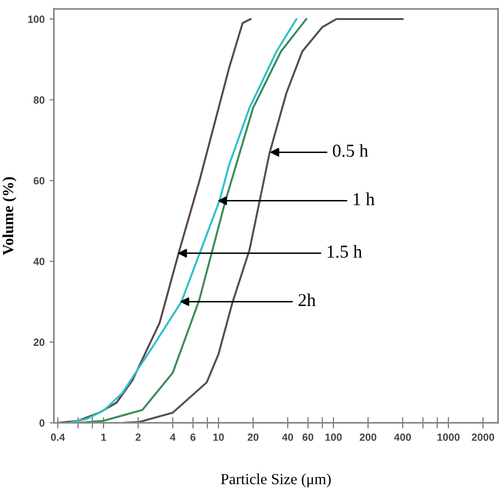  Describe the element at coordinates (57, 437) in the screenshot. I see `x-tick-label: 0.4` at that location.